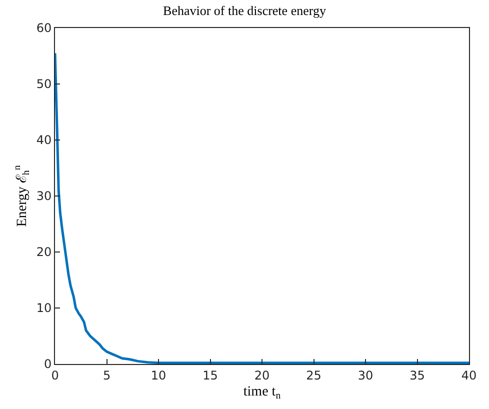 The width and height of the screenshot is (489, 409). What do you see at coordinates (210, 375) in the screenshot?
I see `x-tick-label: 15` at bounding box center [210, 375].